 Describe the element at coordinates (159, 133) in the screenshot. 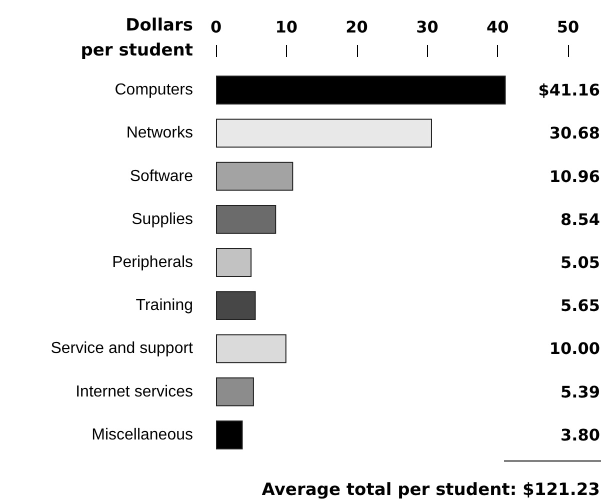

I see `y-tick-label: Networks` at that location.